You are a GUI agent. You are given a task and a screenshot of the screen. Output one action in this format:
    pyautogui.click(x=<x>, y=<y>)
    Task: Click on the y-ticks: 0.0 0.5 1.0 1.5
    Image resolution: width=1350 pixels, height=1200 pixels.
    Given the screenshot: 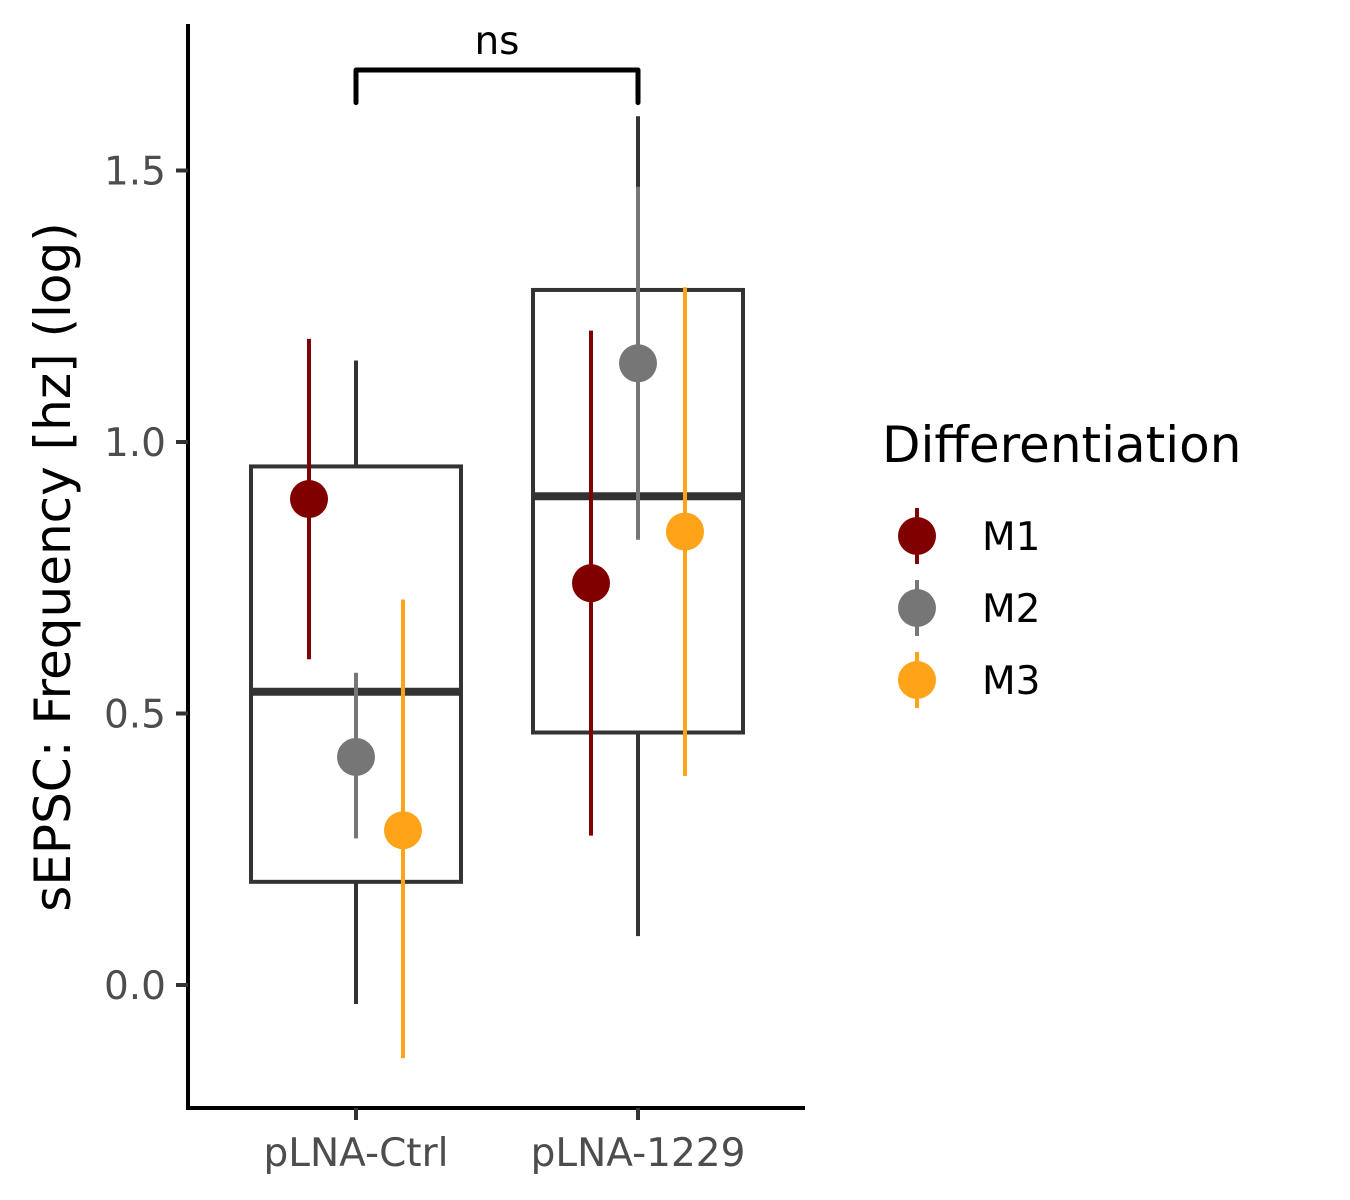 What is the action you would take?
    pyautogui.click(x=146, y=579)
    